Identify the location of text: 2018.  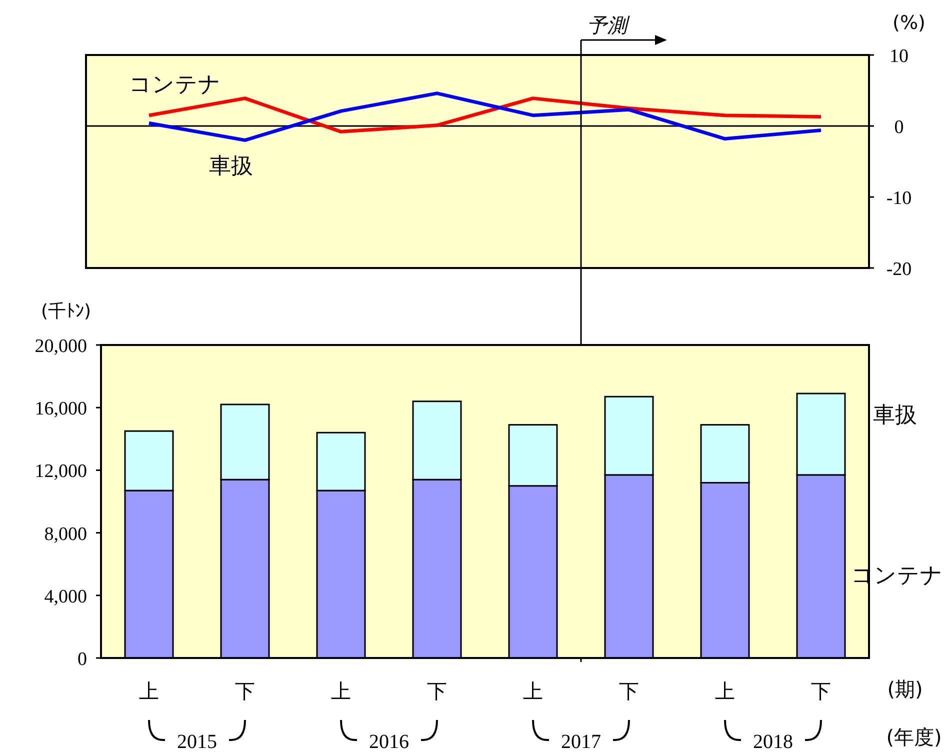
(773, 742).